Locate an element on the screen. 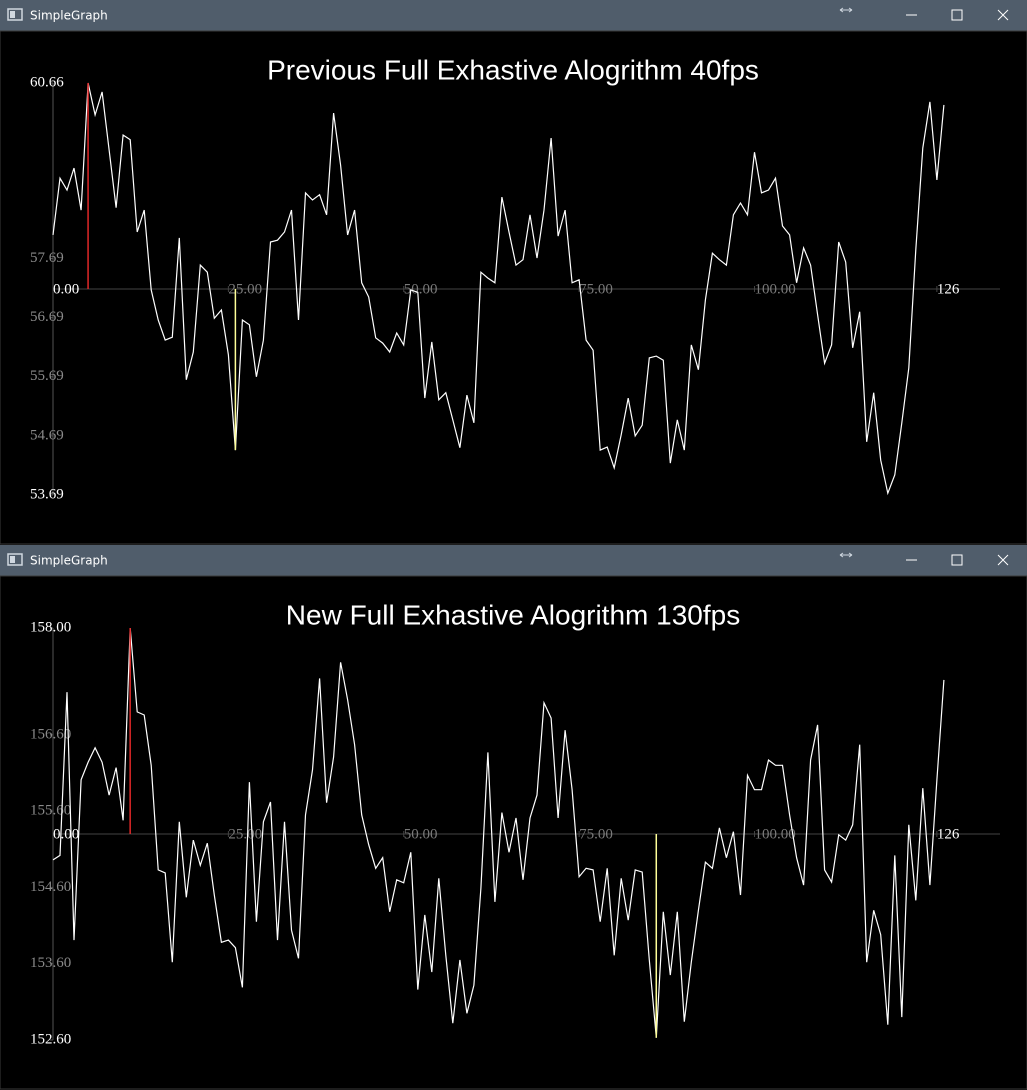 The height and width of the screenshot is (1090, 1027). y-tick-label: 152.60 is located at coordinates (50, 1039).